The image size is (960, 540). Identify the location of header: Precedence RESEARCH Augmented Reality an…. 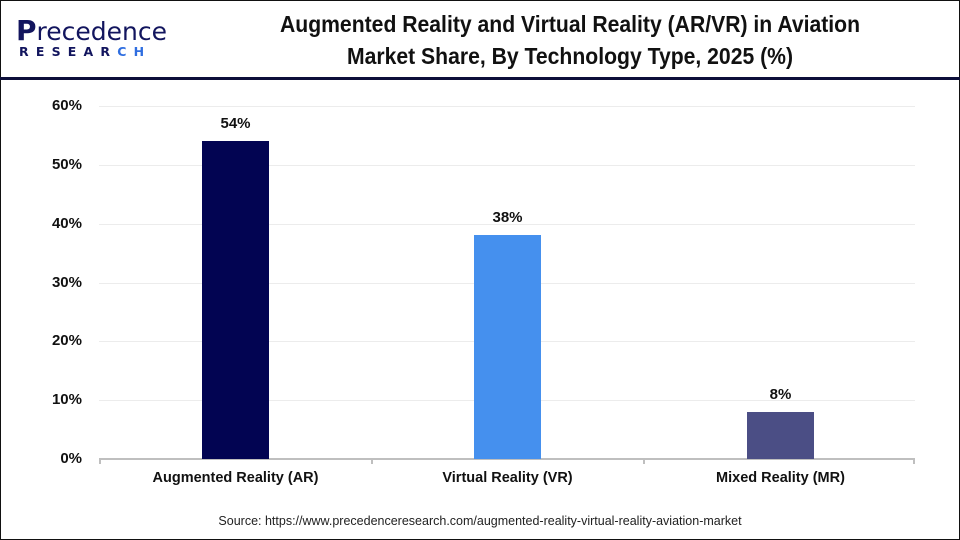
(480, 40).